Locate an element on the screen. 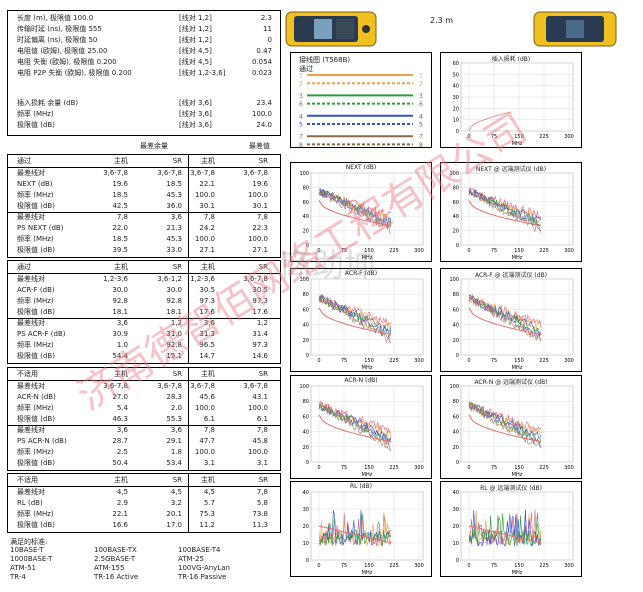 The height and width of the screenshot is (592, 643). standard-item: 10BASE-T is located at coordinates (27, 550).